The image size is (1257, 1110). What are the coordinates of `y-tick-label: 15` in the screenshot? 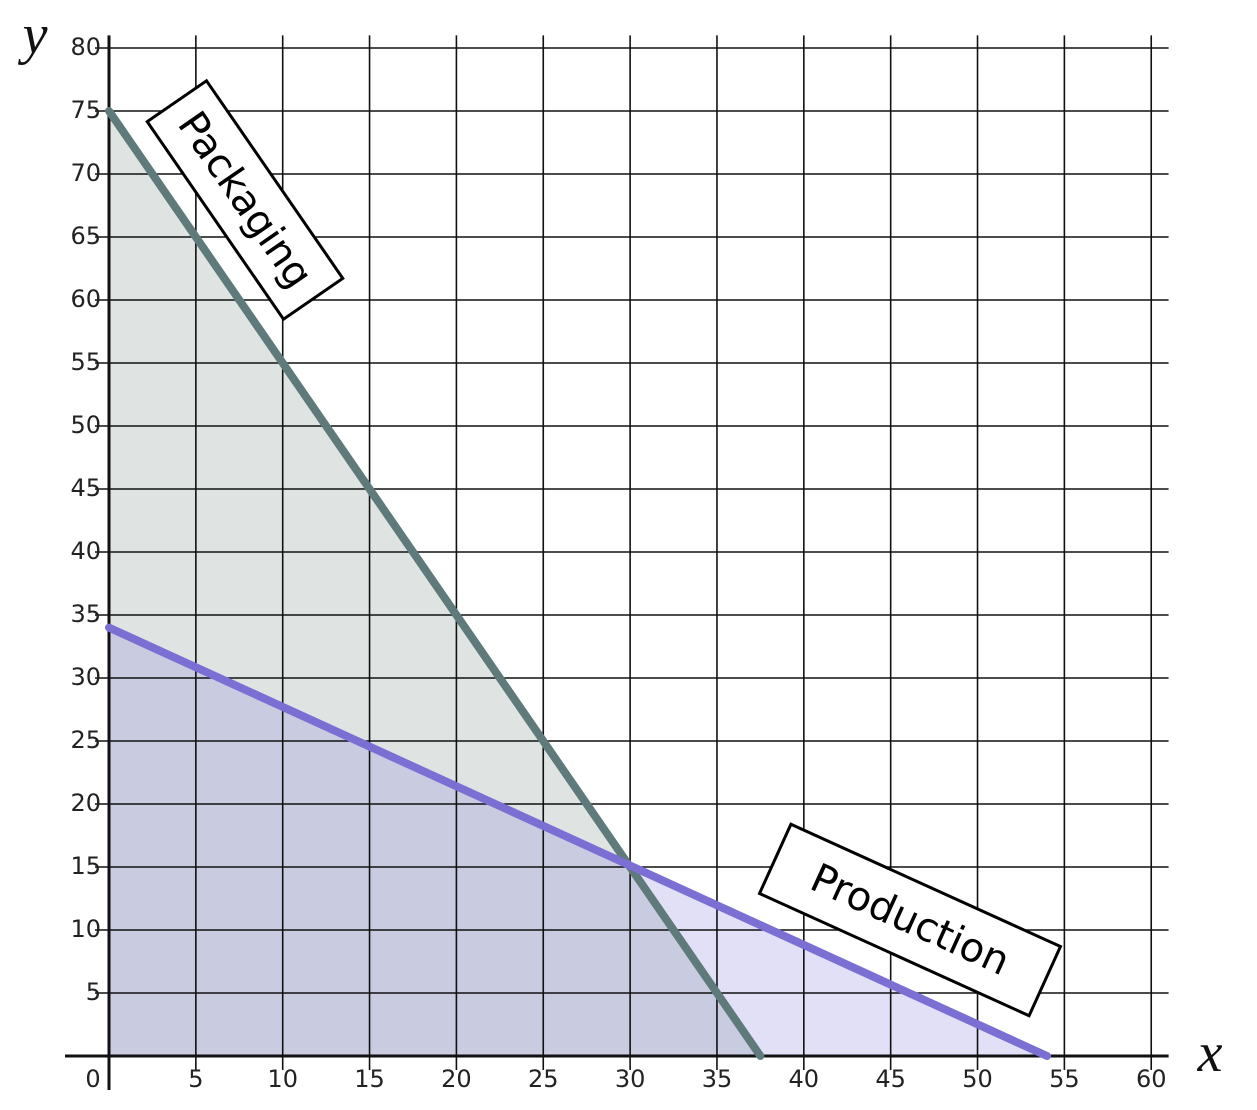 It's located at (85, 866).